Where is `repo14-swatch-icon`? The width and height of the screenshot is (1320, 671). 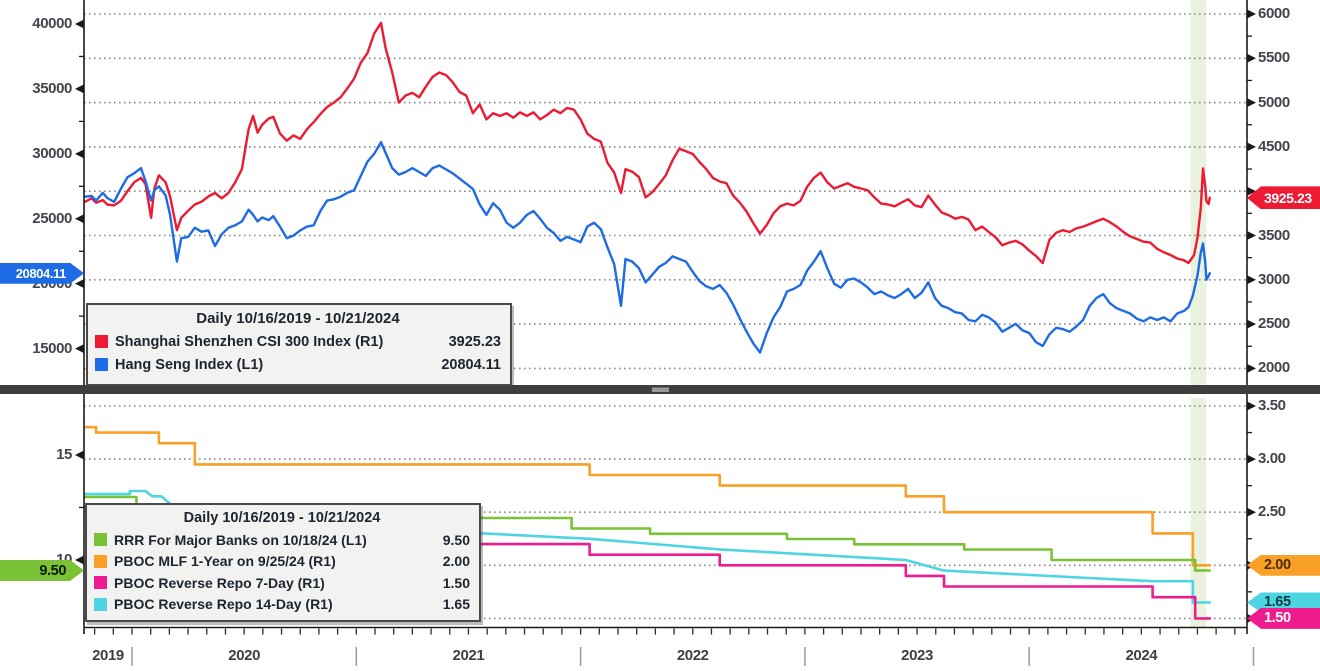 repo14-swatch-icon is located at coordinates (100, 604).